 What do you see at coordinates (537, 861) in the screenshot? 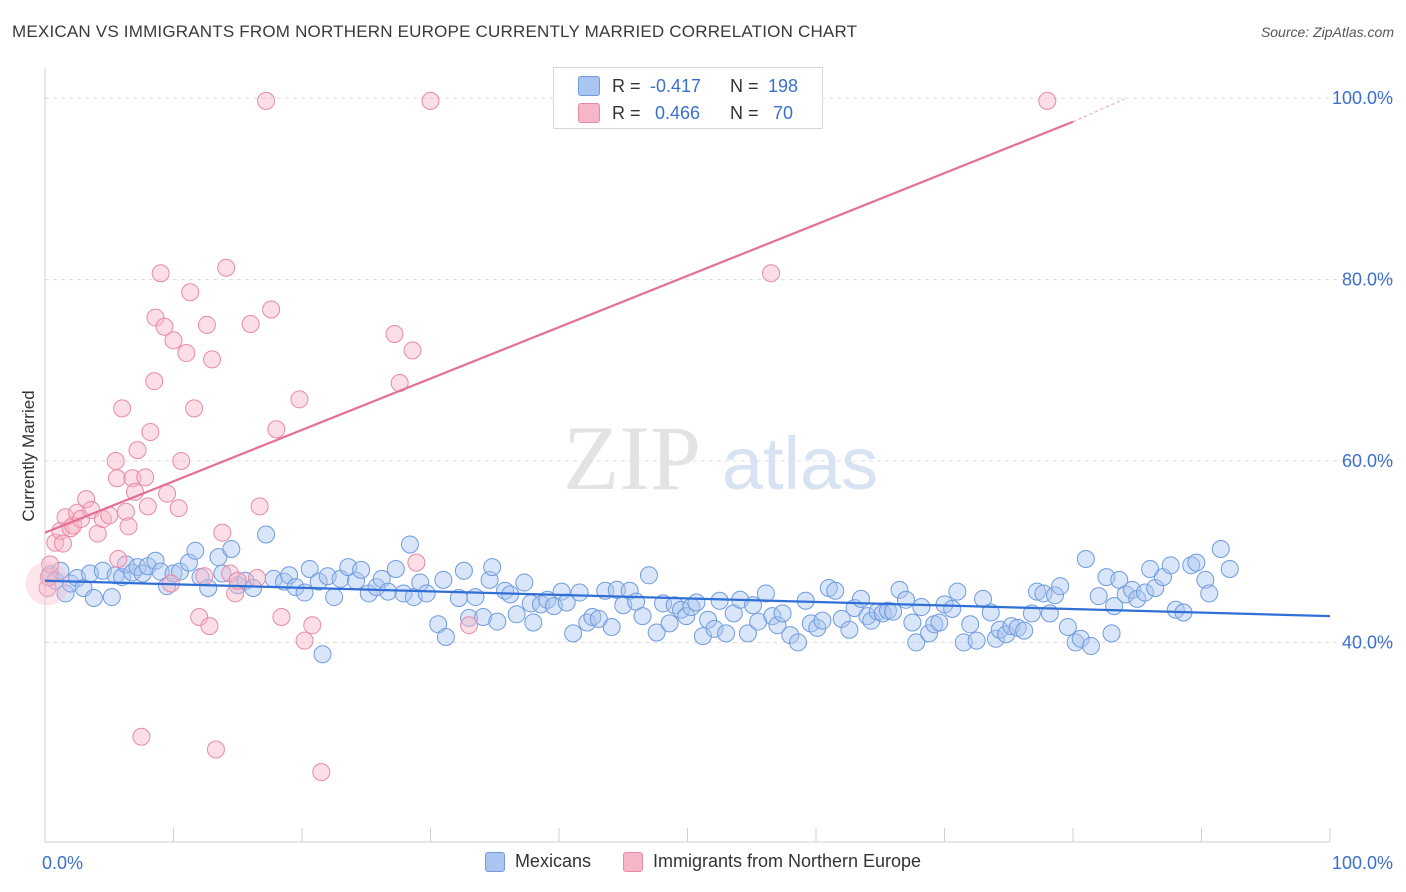
I see `legend-item-mexicans: Mexicans` at bounding box center [537, 861].